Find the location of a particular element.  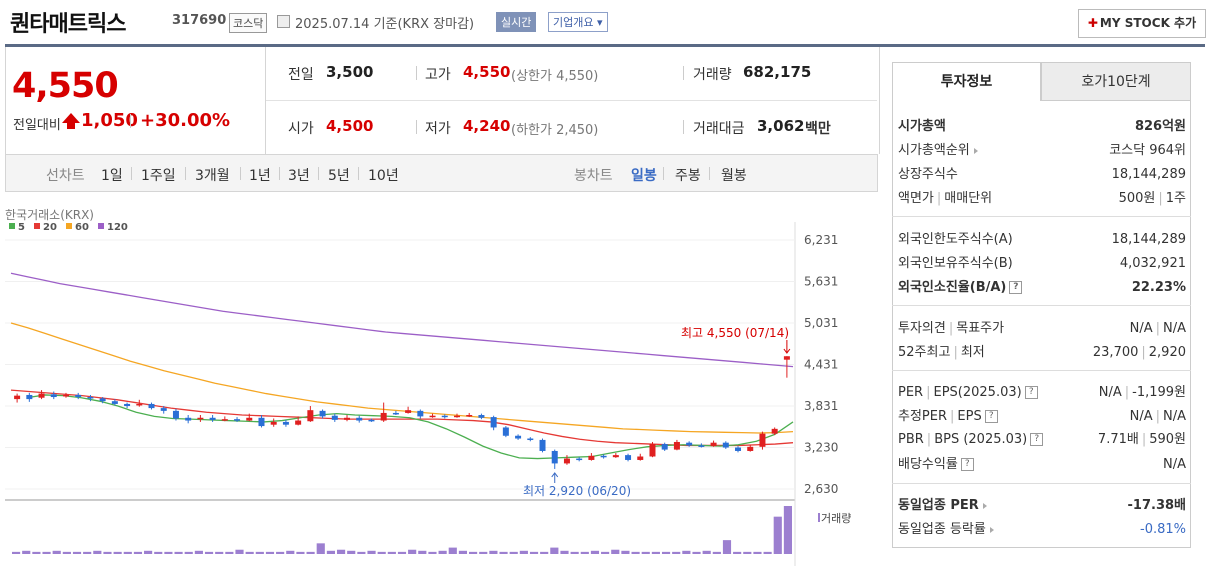

calendar-icon is located at coordinates (283, 21).